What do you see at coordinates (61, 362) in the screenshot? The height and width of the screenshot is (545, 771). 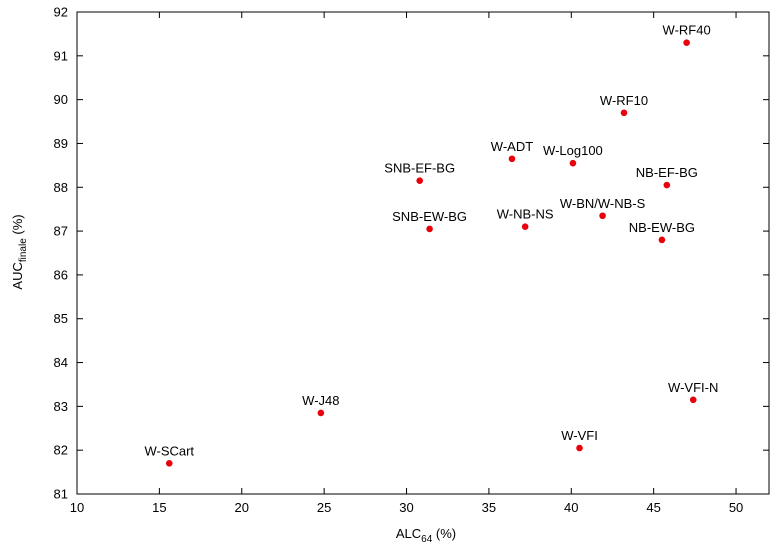 I see `y-tick-label: 84` at bounding box center [61, 362].